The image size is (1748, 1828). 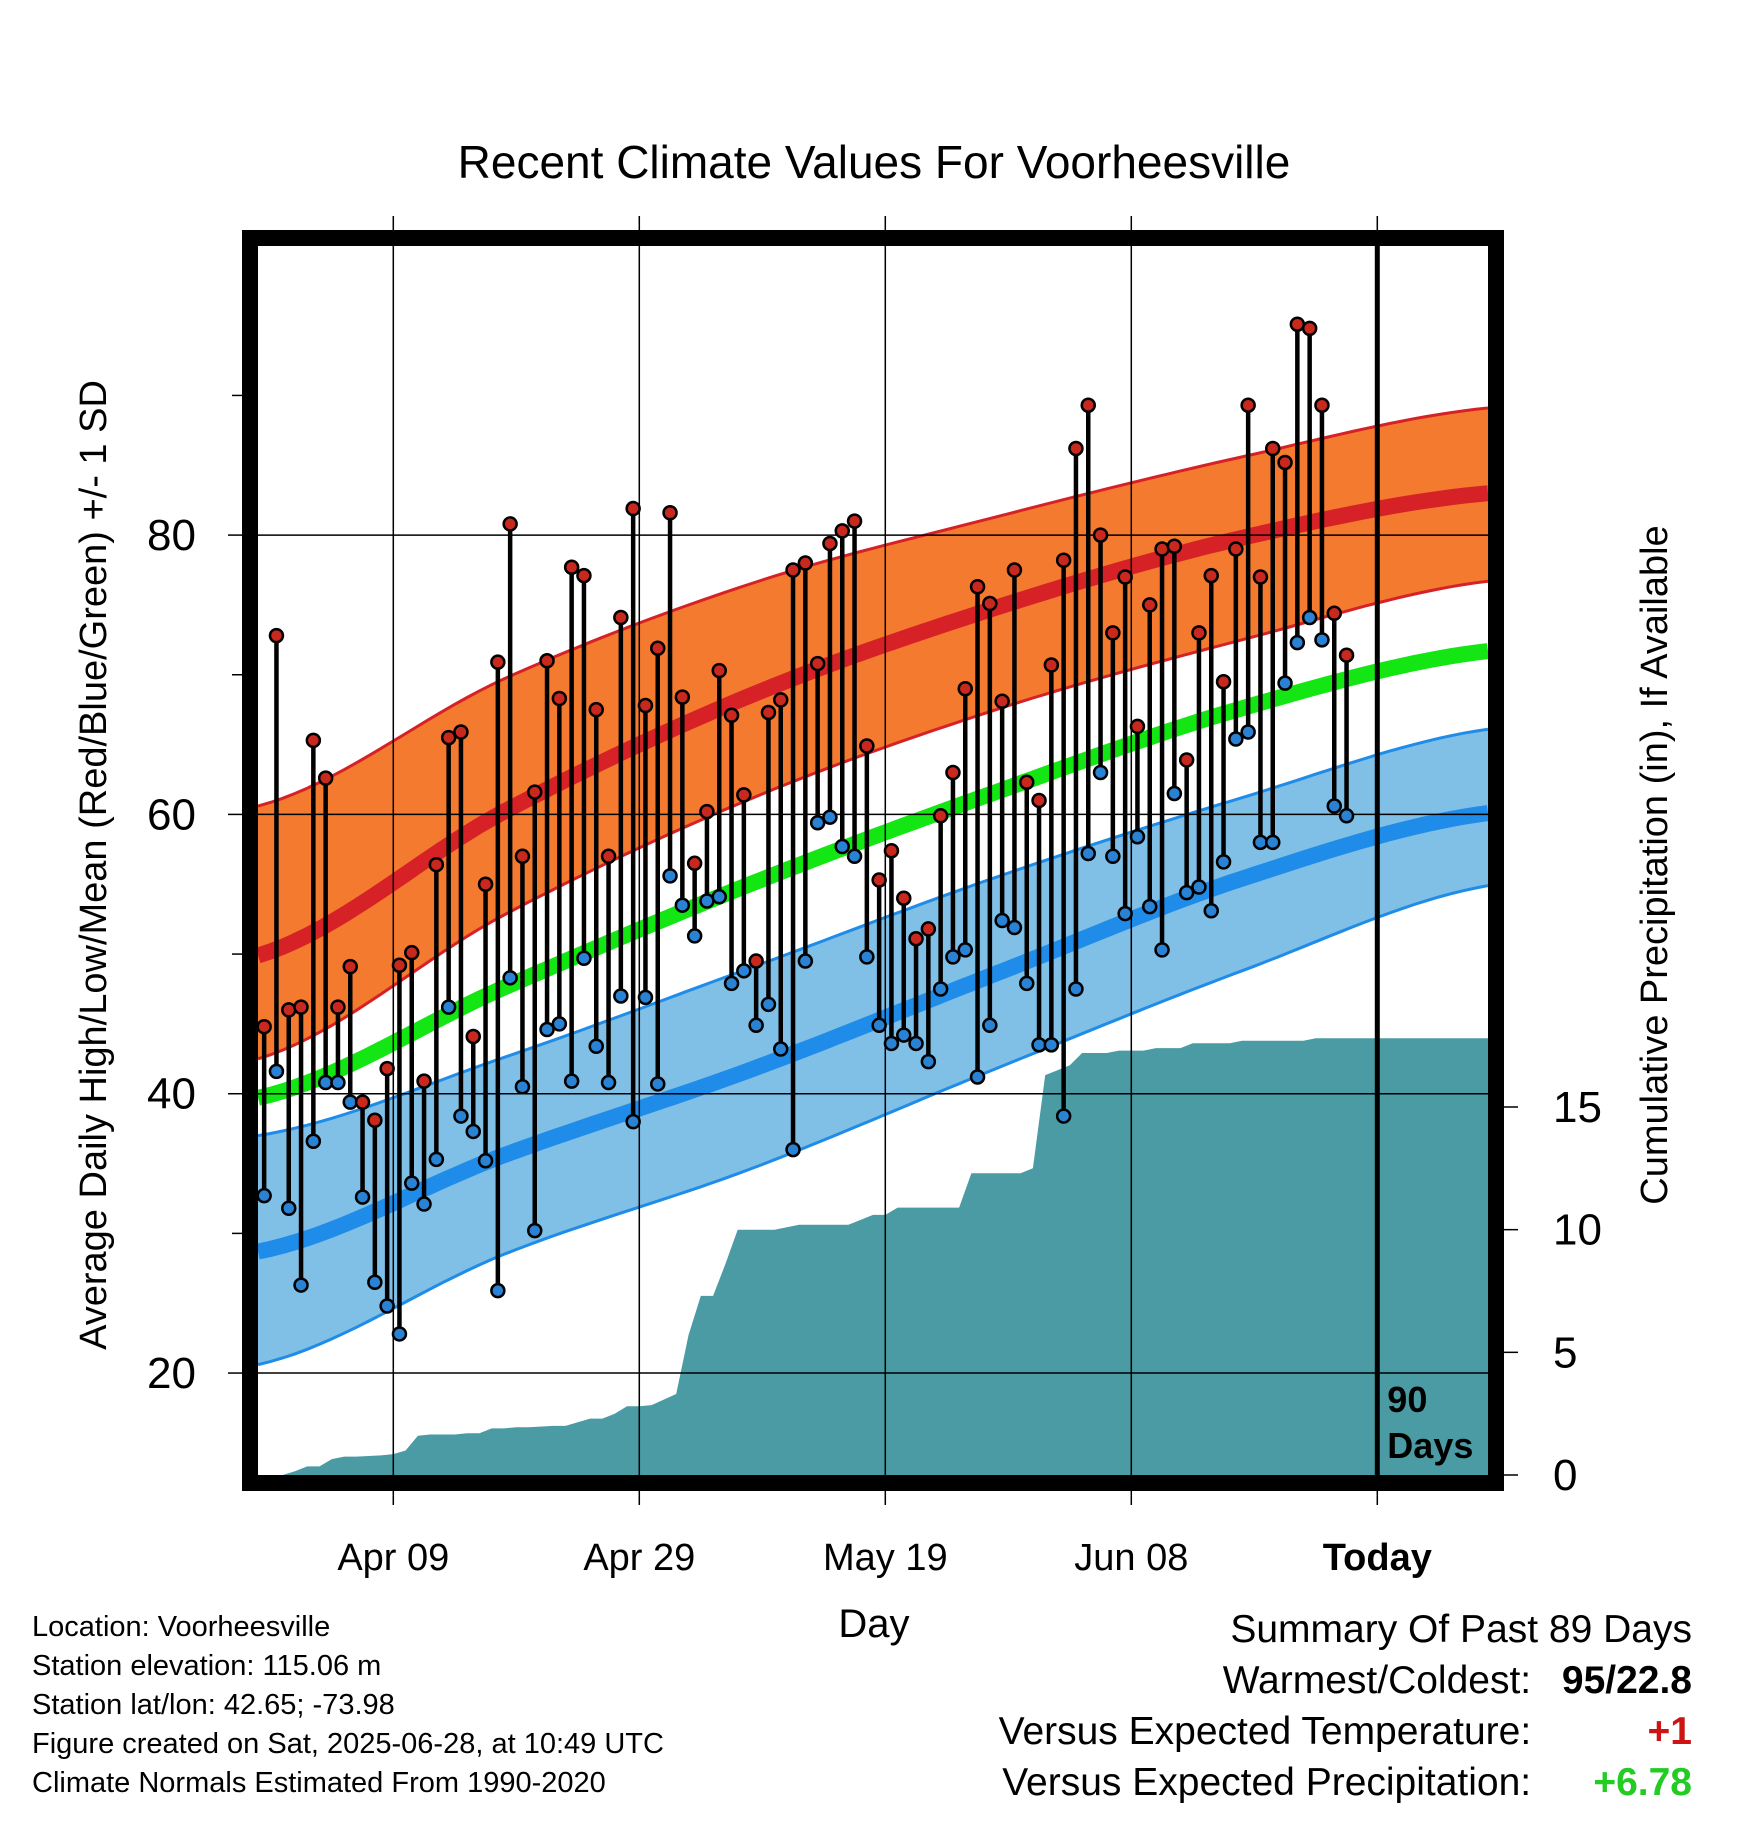 What do you see at coordinates (1577, 1230) in the screenshot?
I see `y2-tick-label: 10` at bounding box center [1577, 1230].